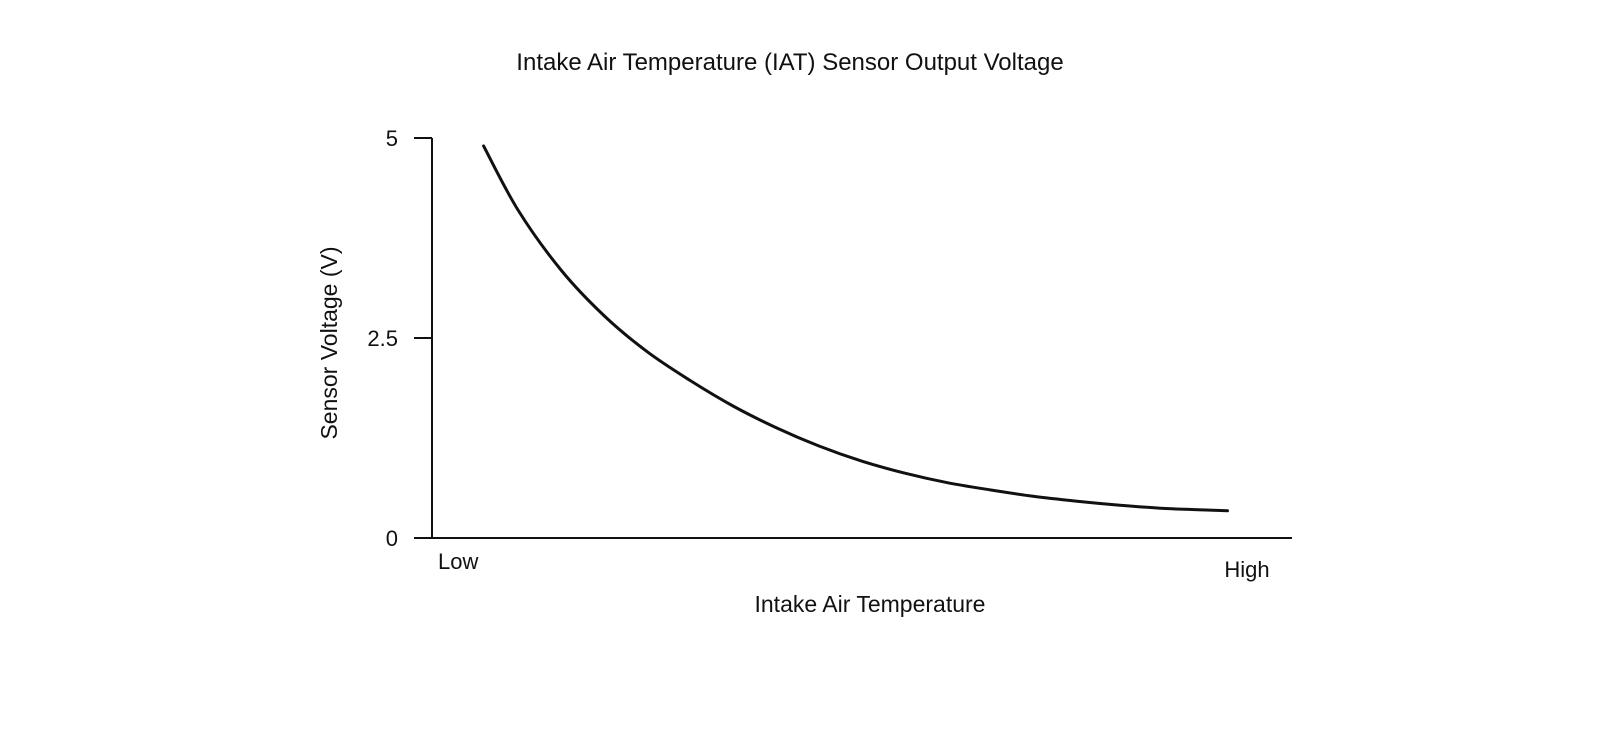  I want to click on x-axis-label: Intake Air Temperature, so click(870, 604).